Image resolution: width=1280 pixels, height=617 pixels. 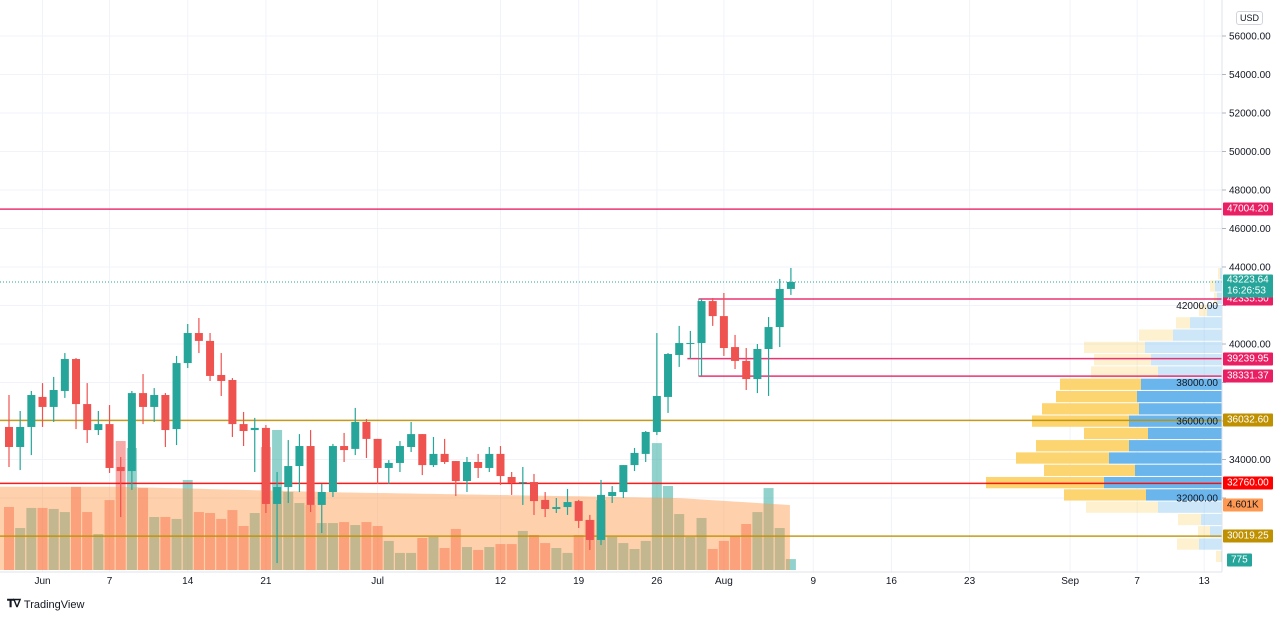 I want to click on price-tick-label: 36000.00, so click(x=1197, y=422).